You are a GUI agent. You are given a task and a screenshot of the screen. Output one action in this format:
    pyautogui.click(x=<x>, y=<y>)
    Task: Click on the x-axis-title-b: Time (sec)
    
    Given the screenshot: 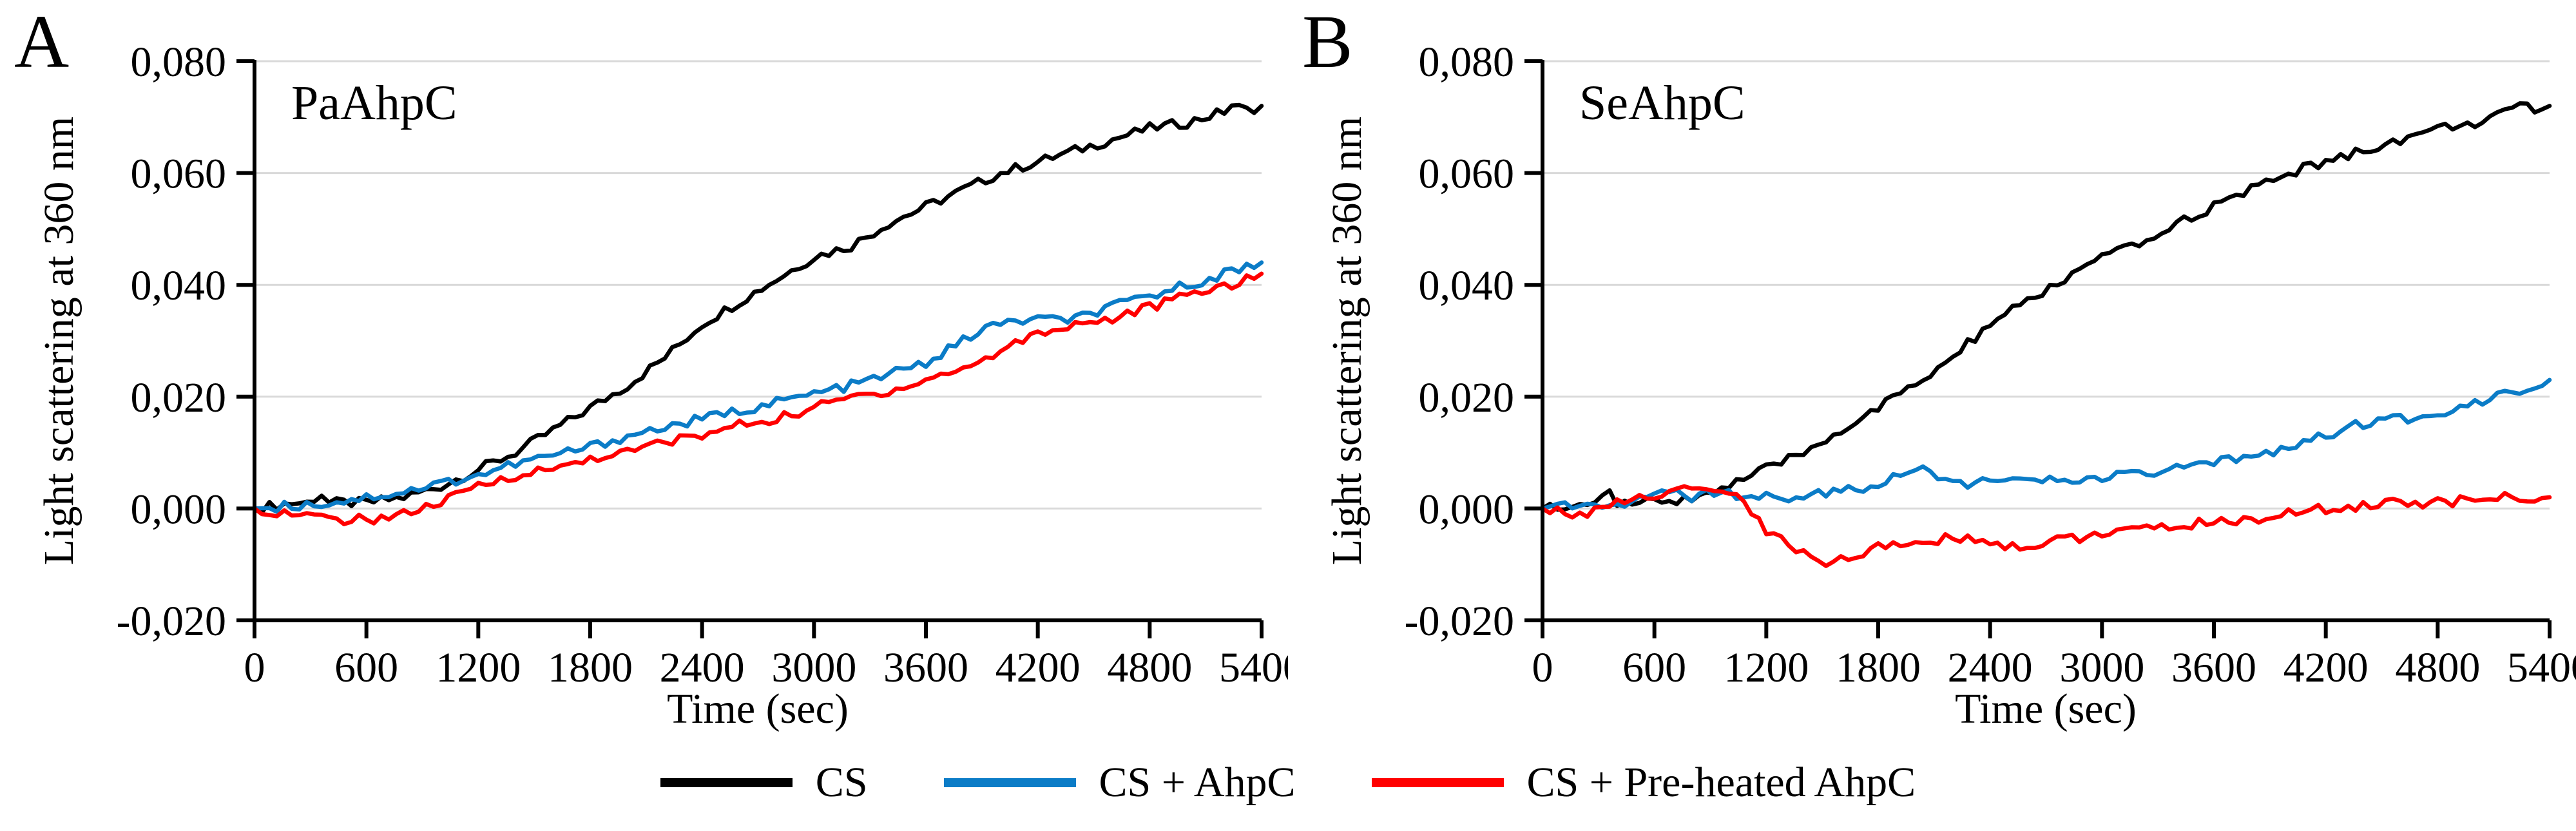 What is the action you would take?
    pyautogui.click(x=2046, y=709)
    